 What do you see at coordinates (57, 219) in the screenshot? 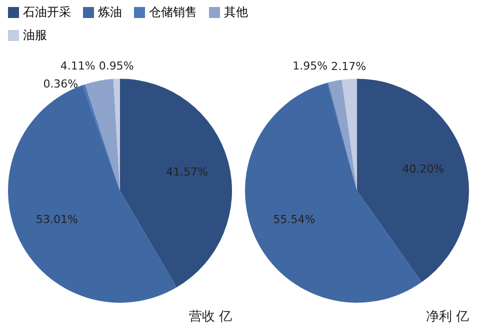
I see `data-label: 53.01%` at bounding box center [57, 219].